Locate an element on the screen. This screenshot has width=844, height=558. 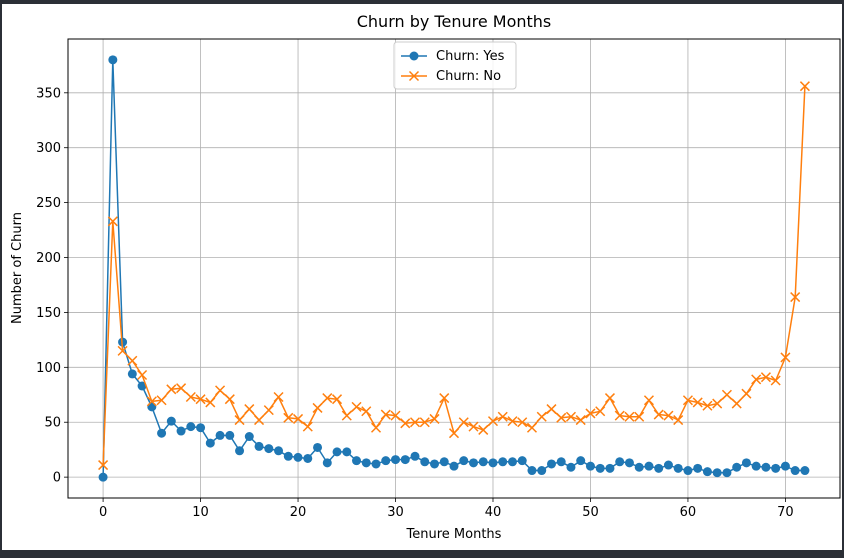
x-tick-label: 40 is located at coordinates (493, 512).